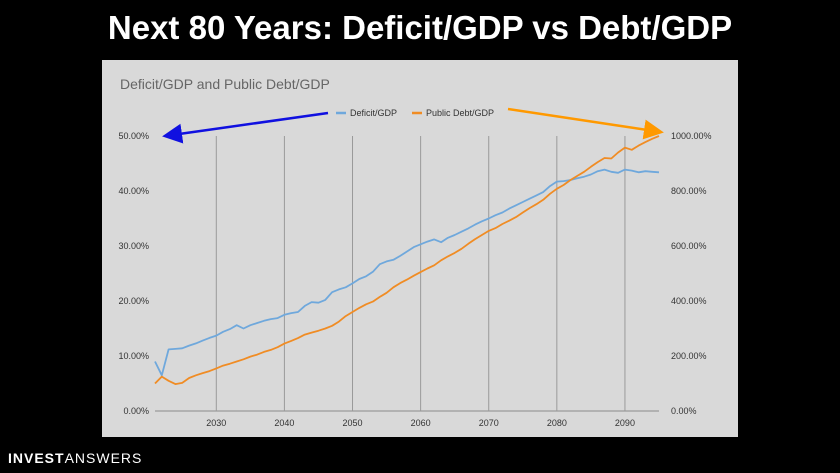 This screenshot has height=473, width=840. Describe the element at coordinates (133, 356) in the screenshot. I see `y-left-tick-label: 10.00%` at that location.